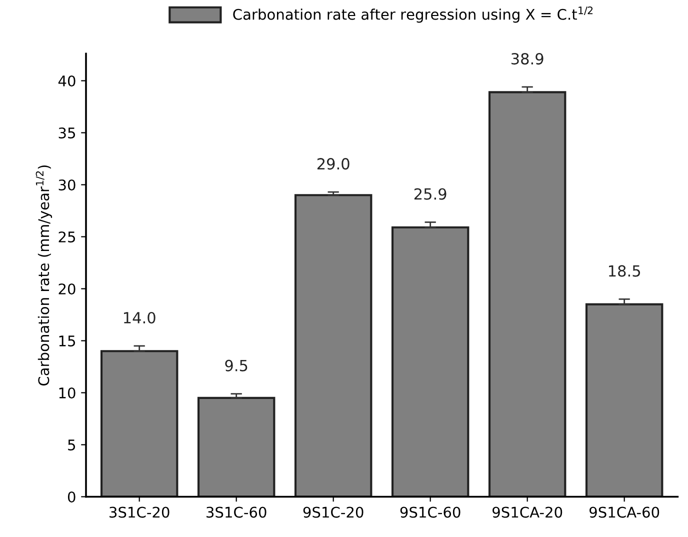  I want to click on data-label: 25.9, so click(430, 194).